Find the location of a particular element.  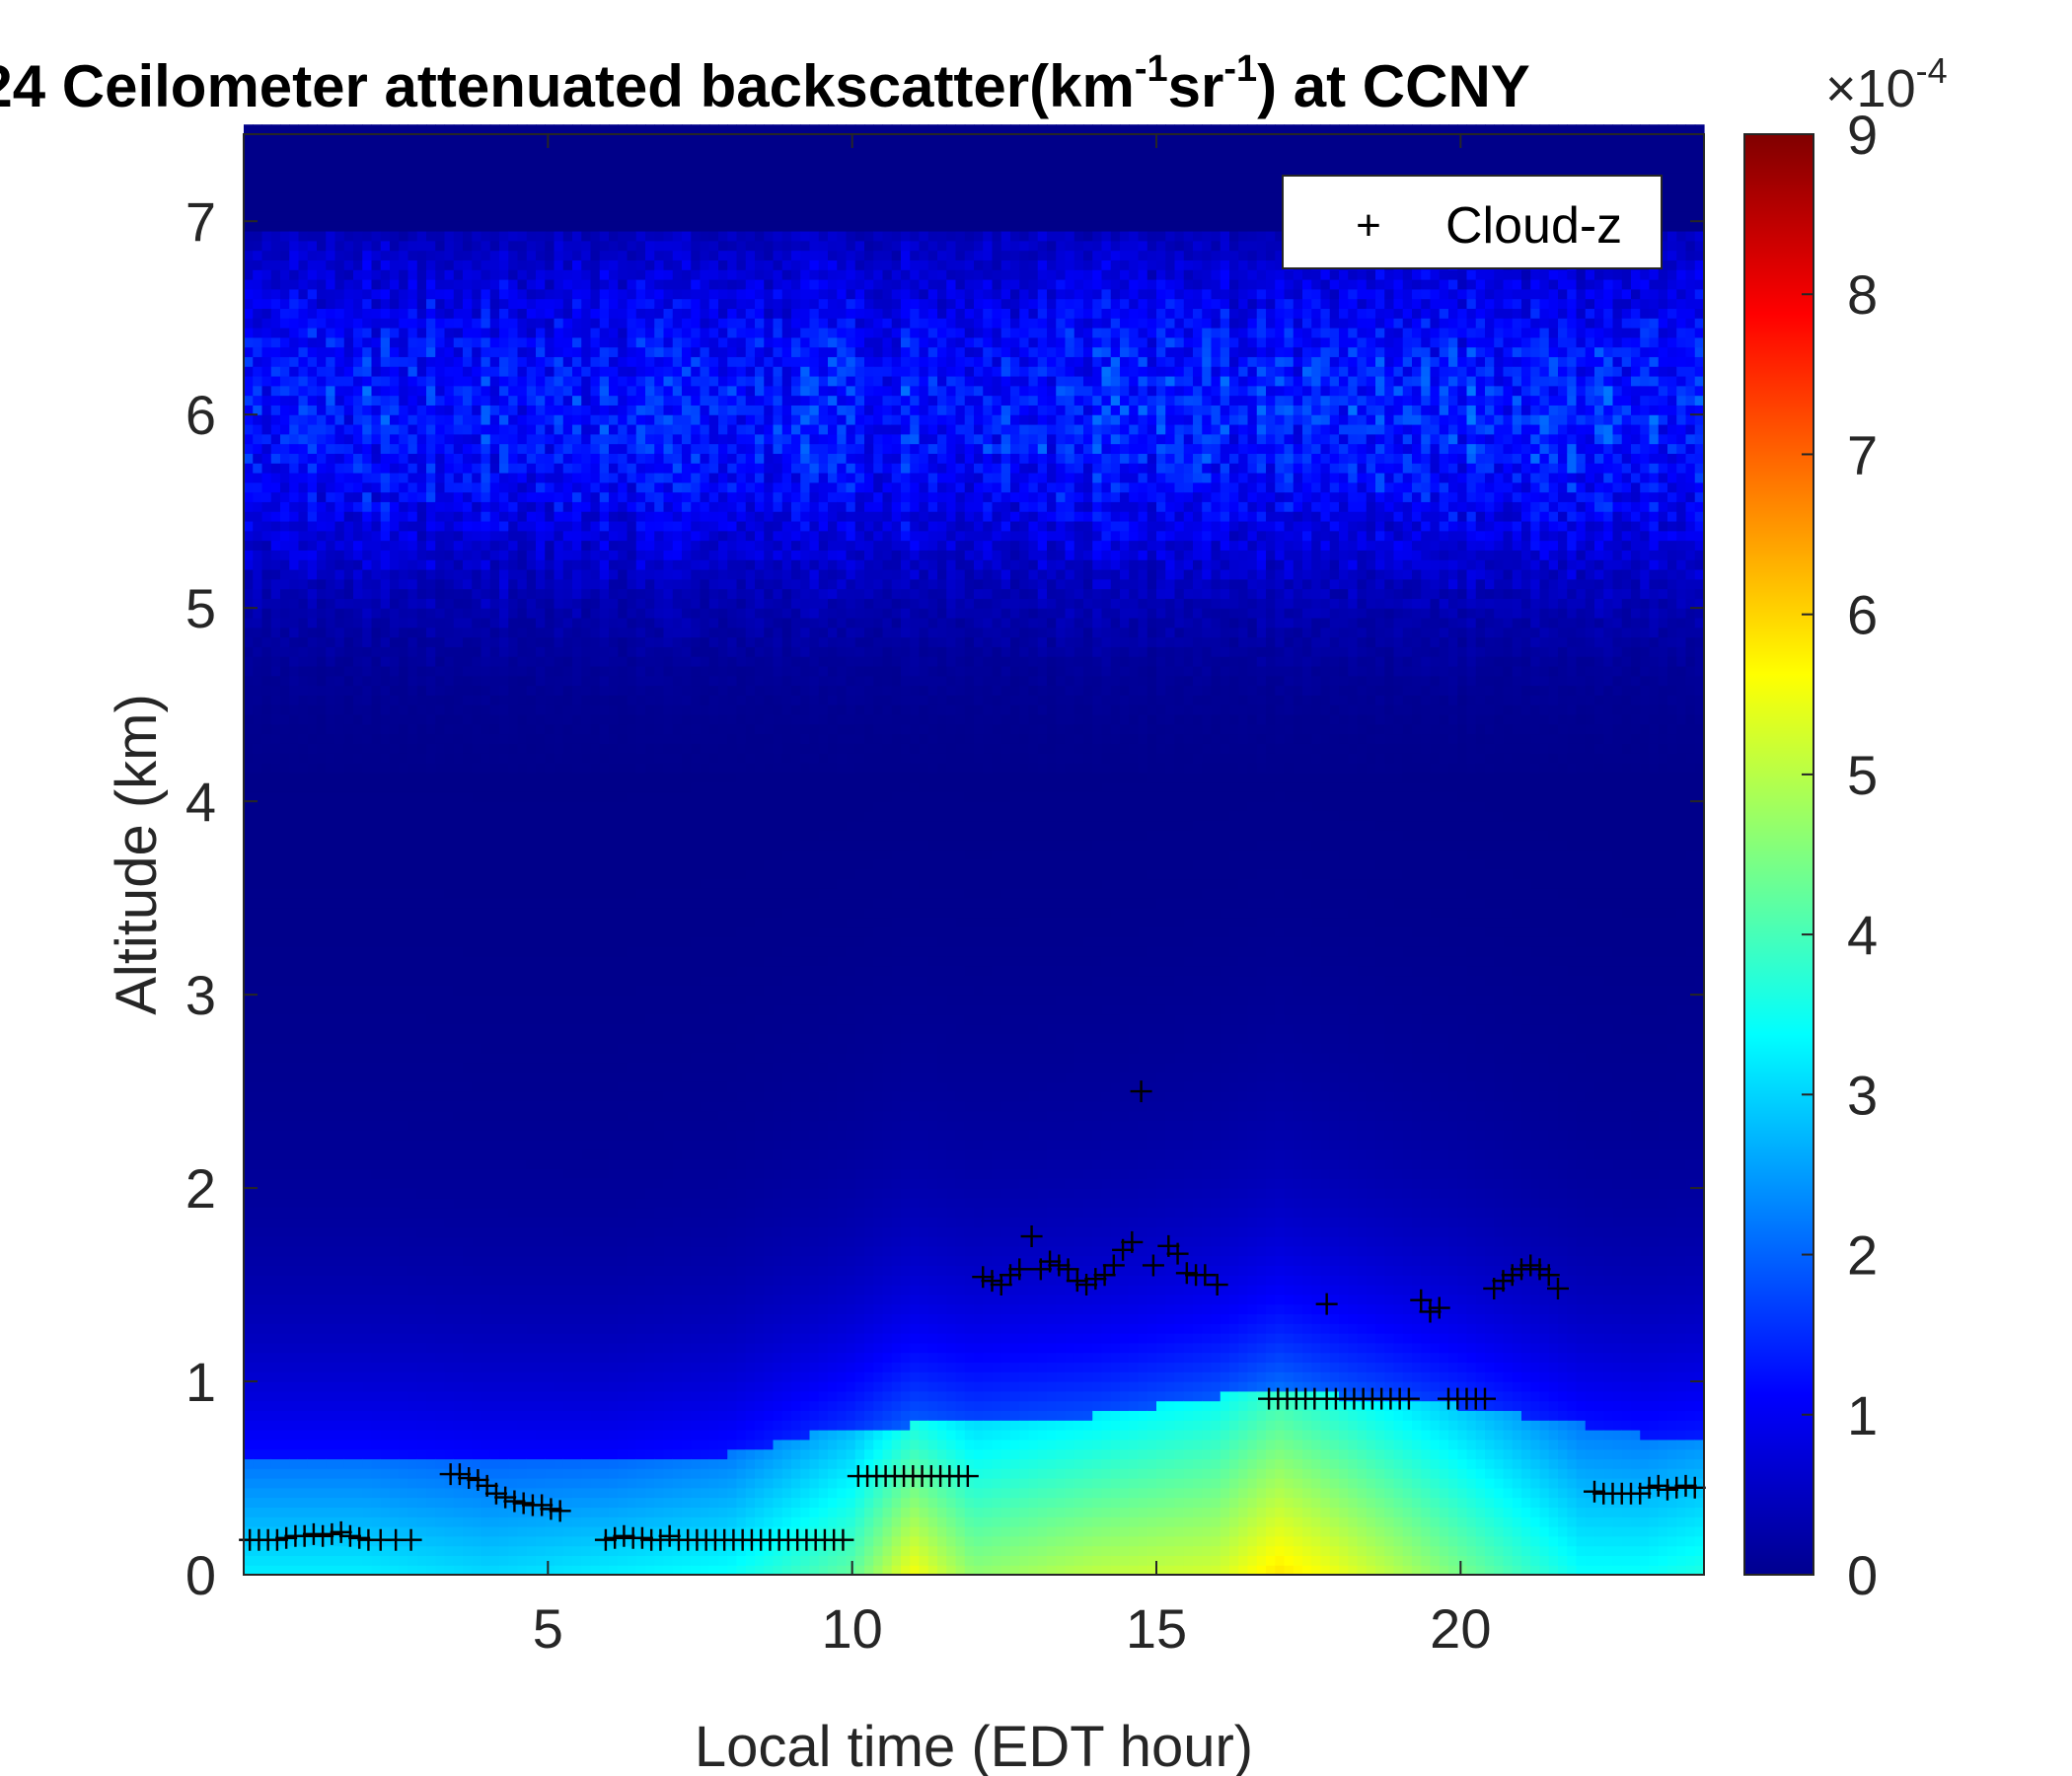

title-sup-1: -1 is located at coordinates (1151, 69).